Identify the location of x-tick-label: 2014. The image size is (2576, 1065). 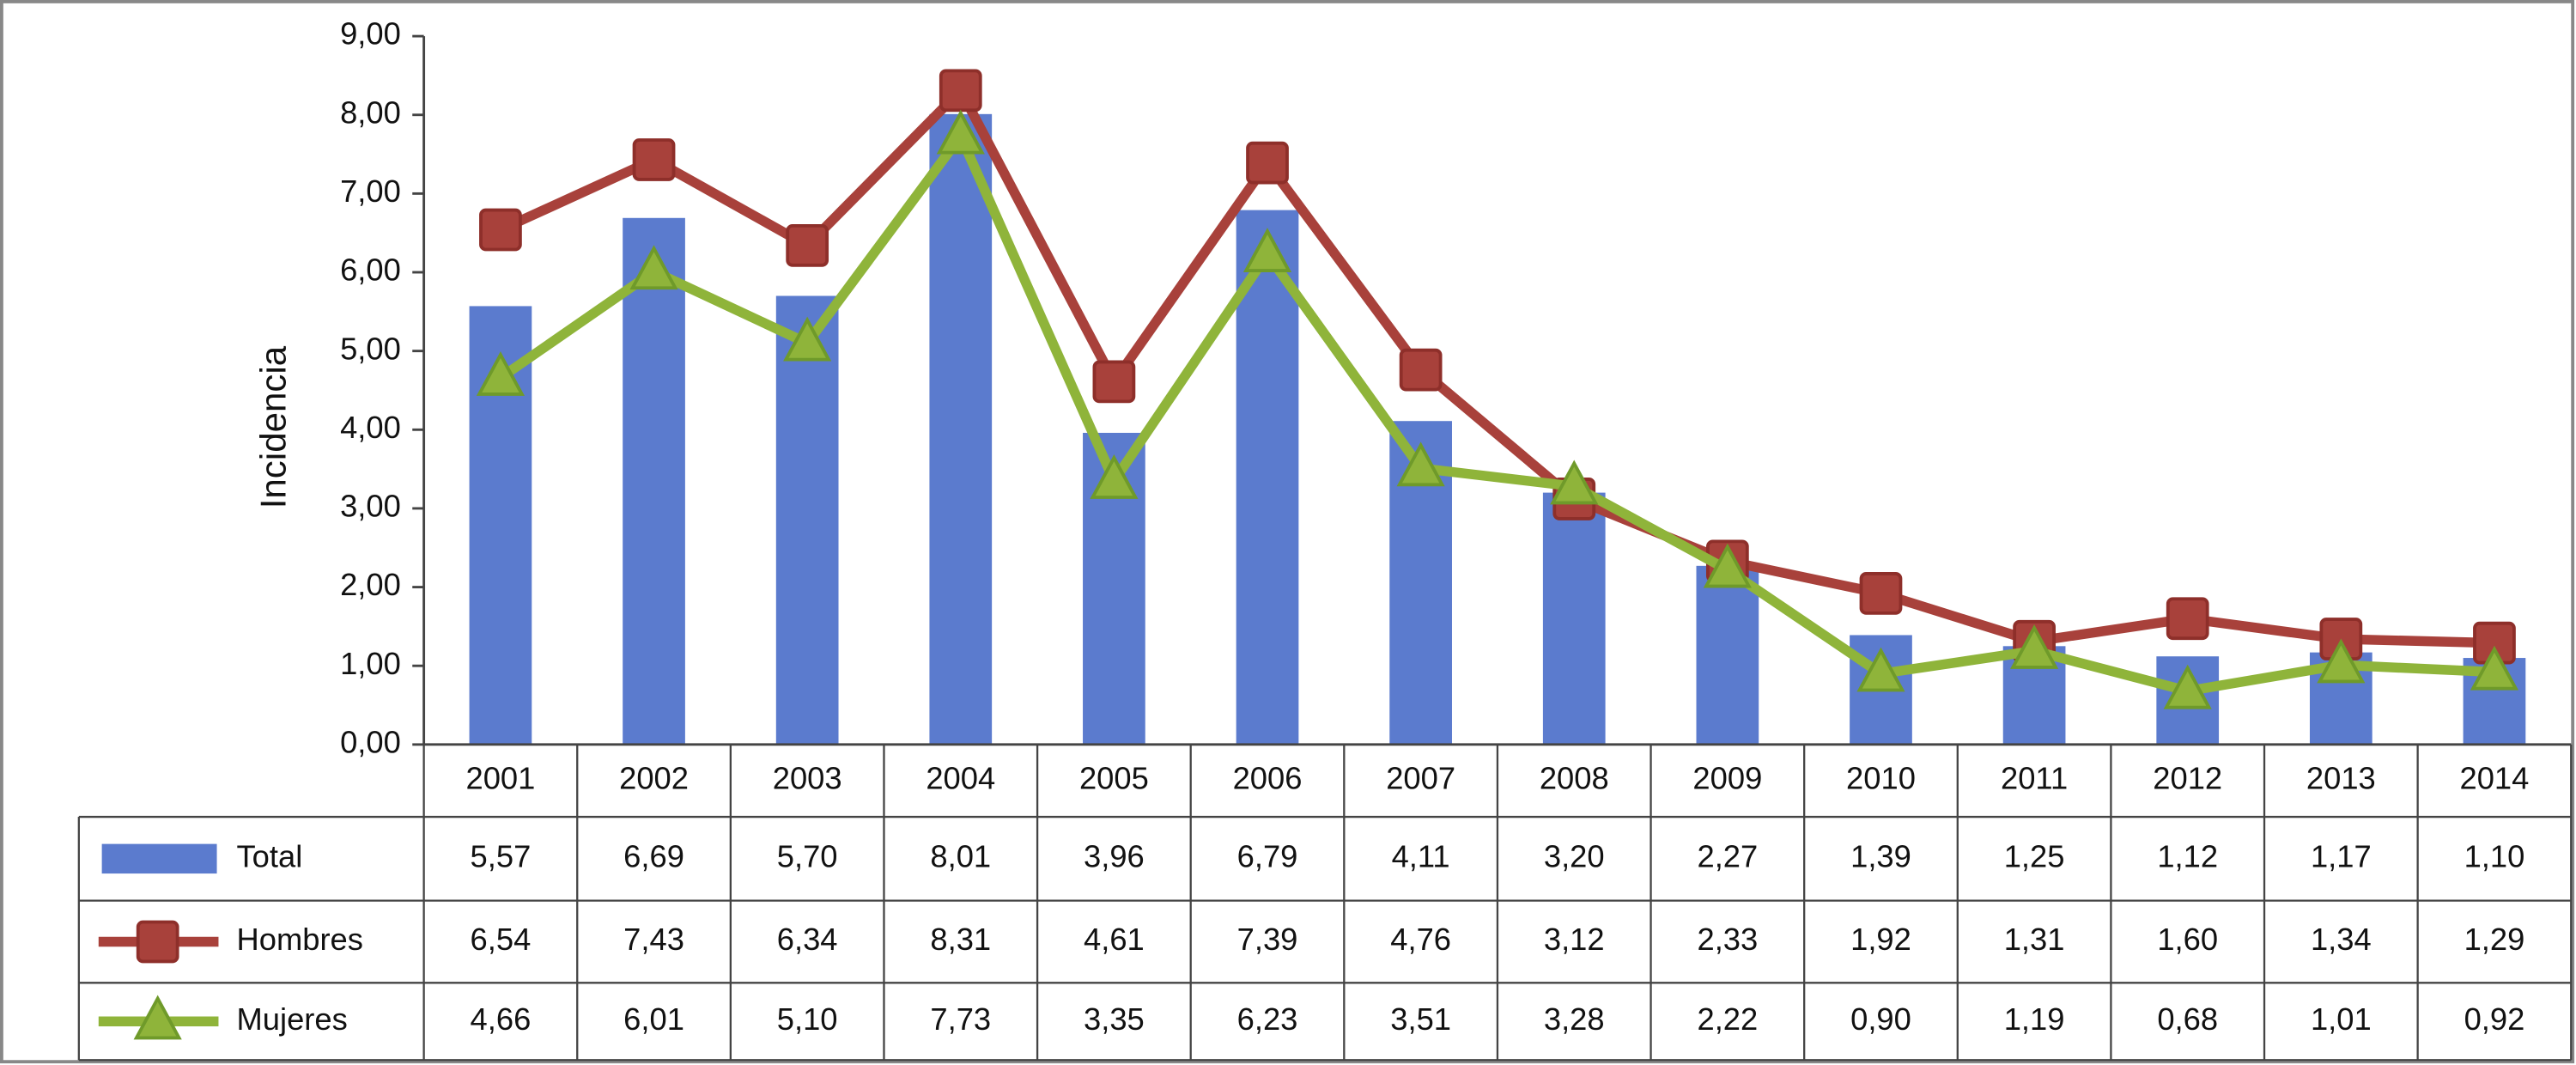
(2495, 778).